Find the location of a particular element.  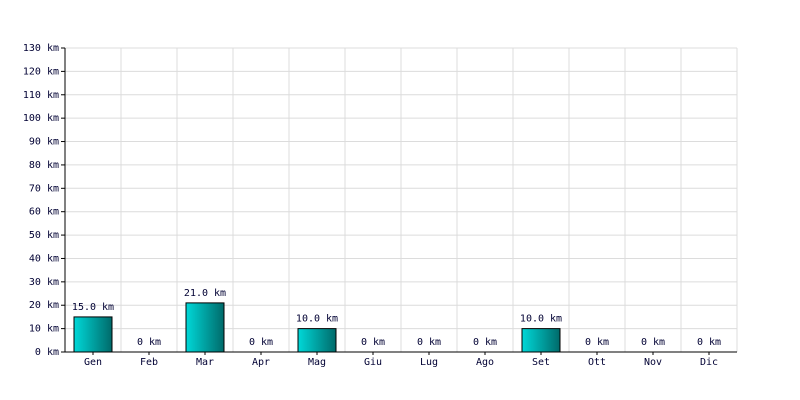

value-label: 15.0 km is located at coordinates (93, 307).